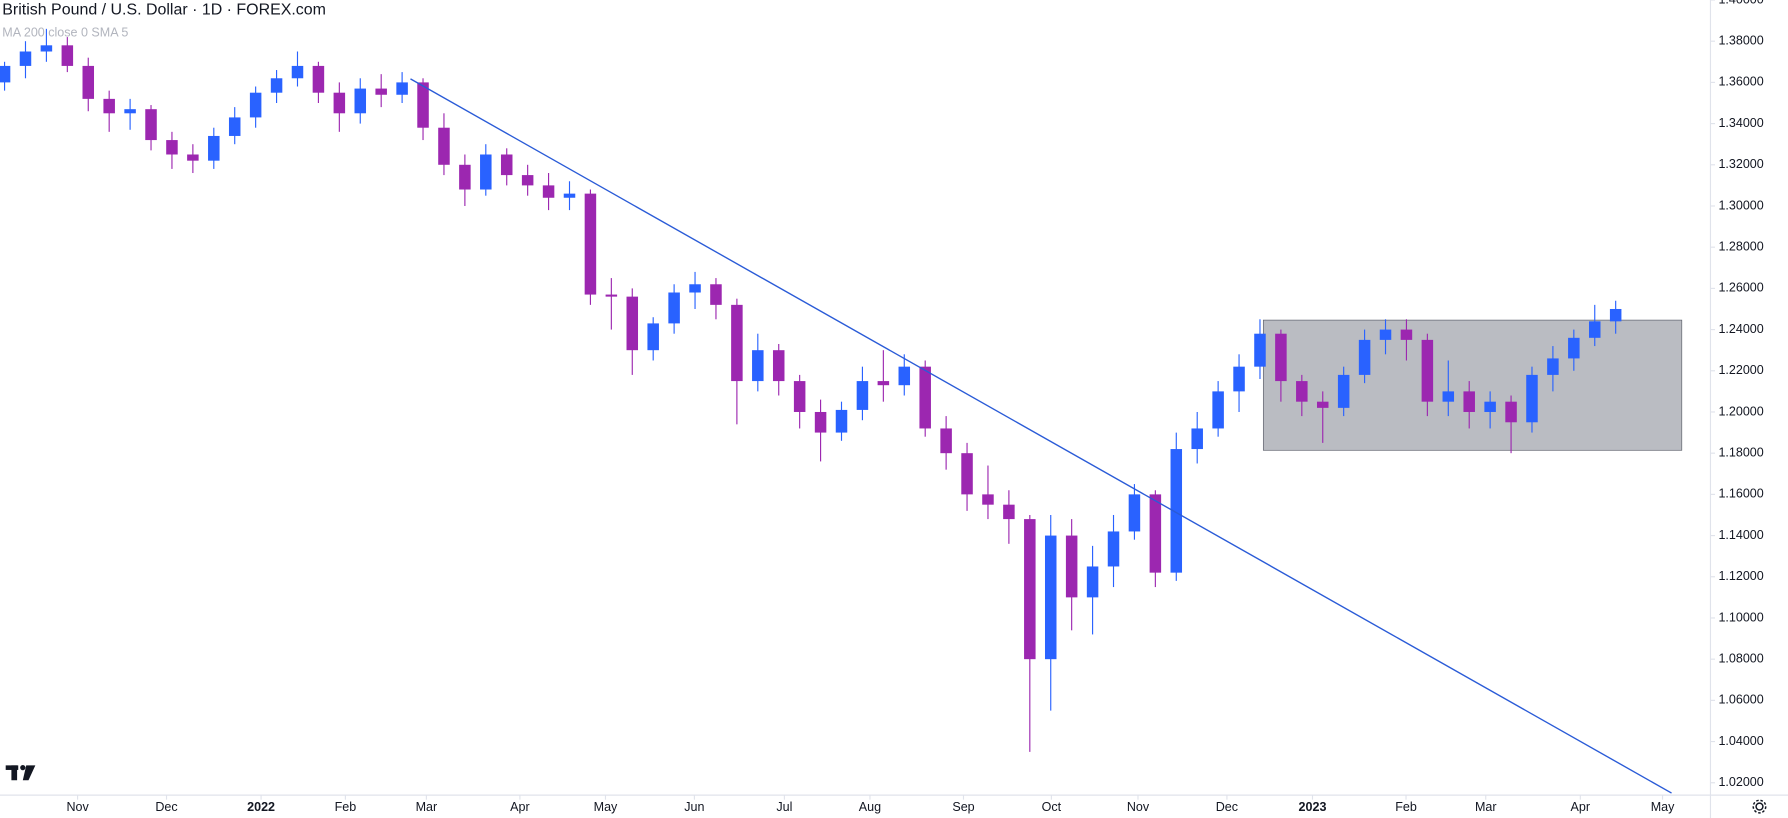 Image resolution: width=1788 pixels, height=818 pixels. What do you see at coordinates (1052, 807) in the screenshot?
I see `x-tick-label: Oct` at bounding box center [1052, 807].